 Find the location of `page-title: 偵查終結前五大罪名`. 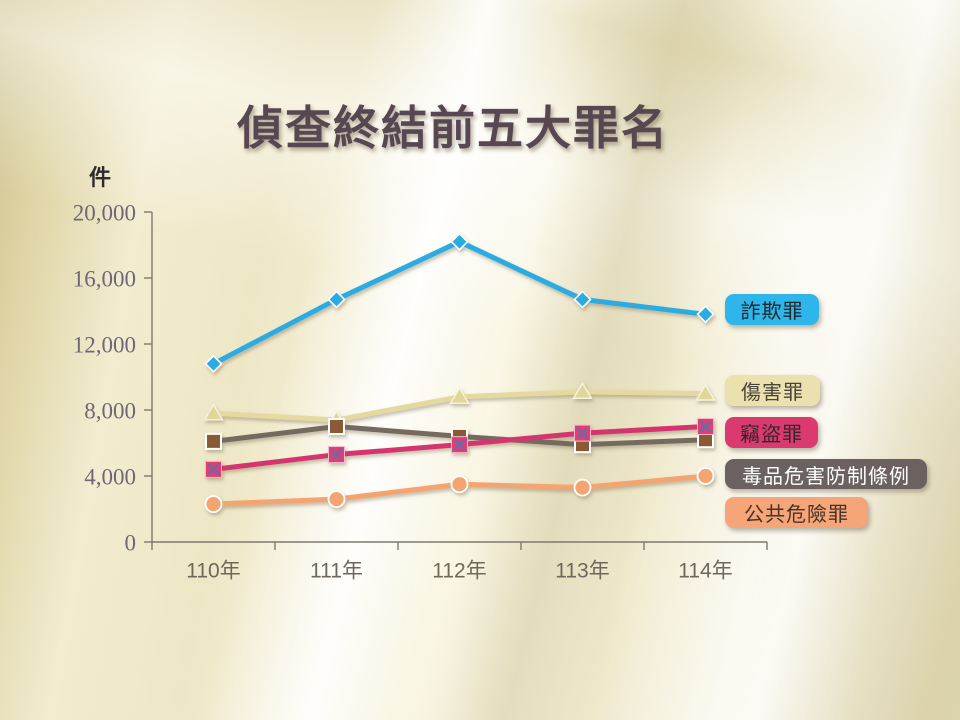

page-title: 偵查終結前五大罪名 is located at coordinates (453, 128).